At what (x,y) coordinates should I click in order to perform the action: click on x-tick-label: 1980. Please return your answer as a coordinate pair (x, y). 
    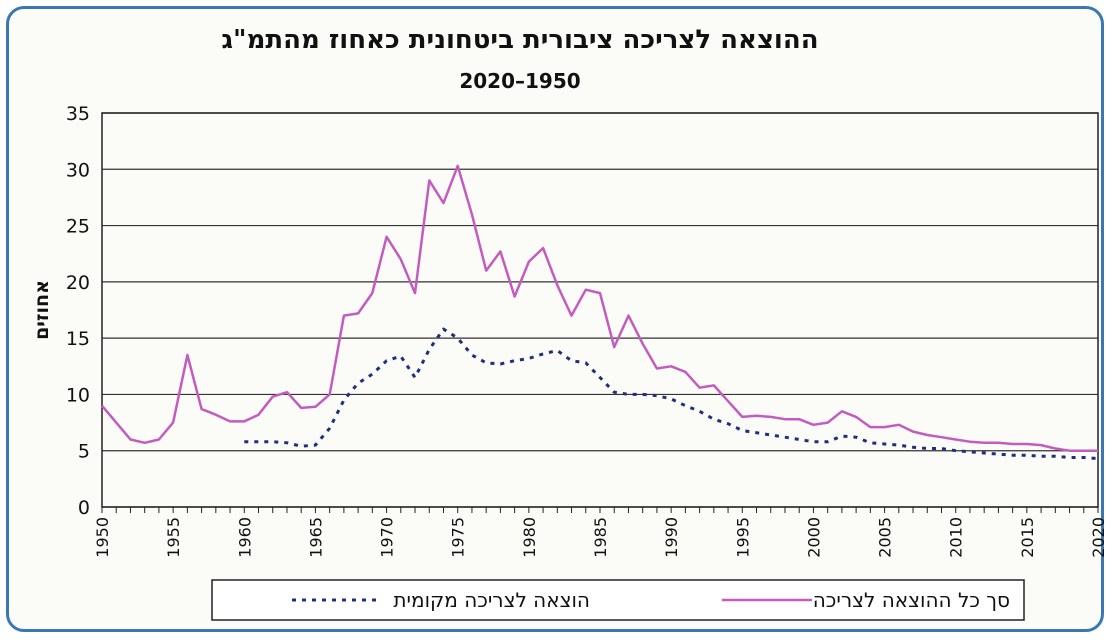
    Looking at the image, I should click on (529, 537).